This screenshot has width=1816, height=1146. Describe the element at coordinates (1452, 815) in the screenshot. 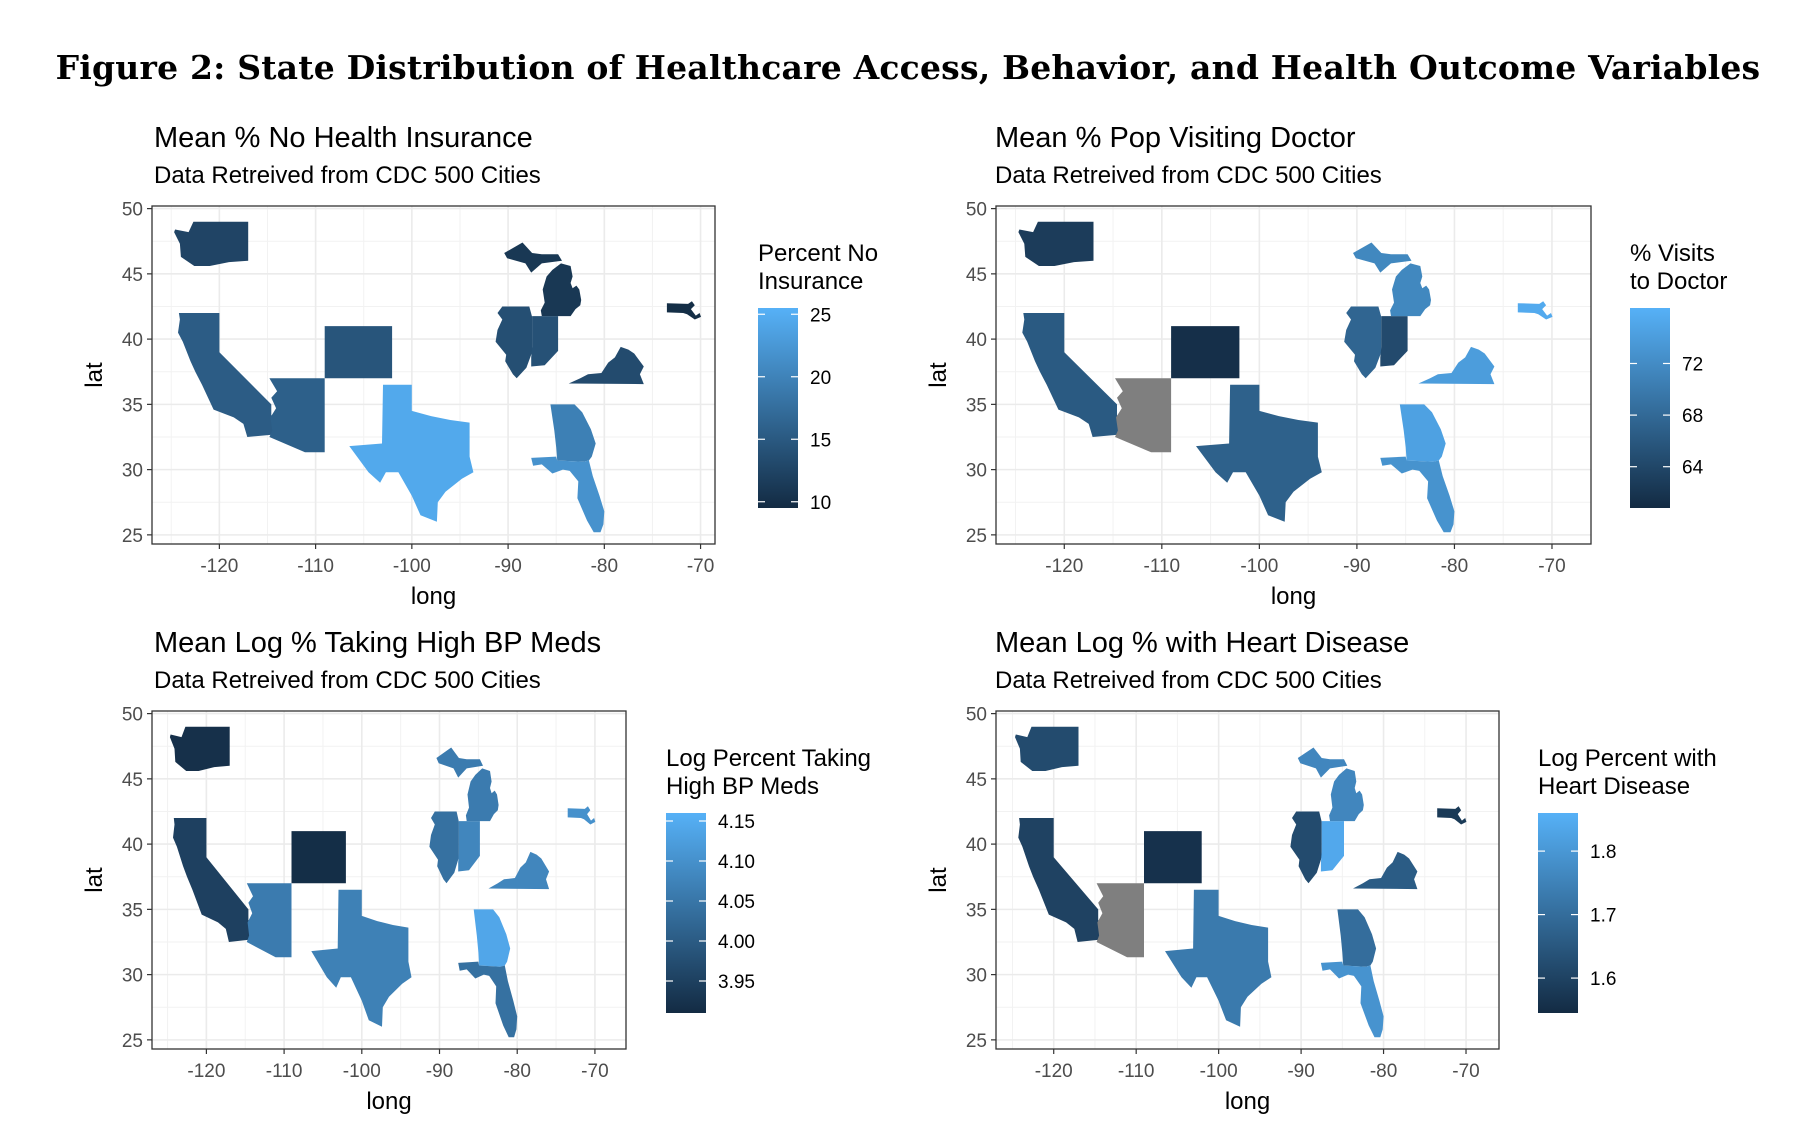

I see `state-massachusetts` at that location.